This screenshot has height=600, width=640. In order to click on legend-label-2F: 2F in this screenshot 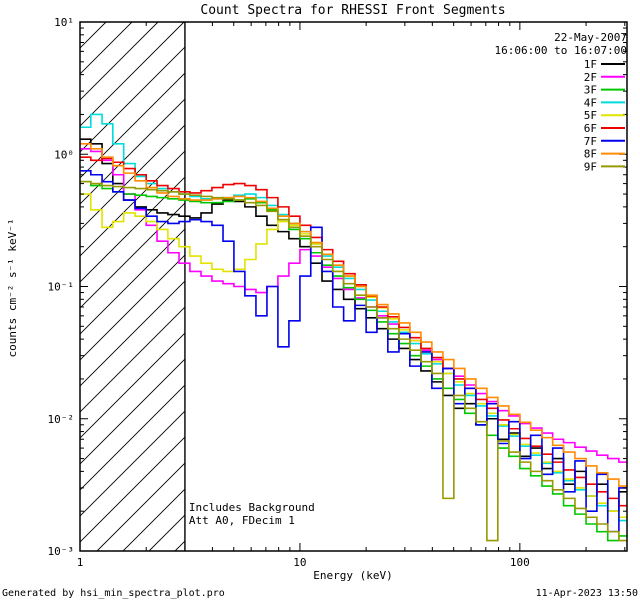, I will do `click(590, 77)`.